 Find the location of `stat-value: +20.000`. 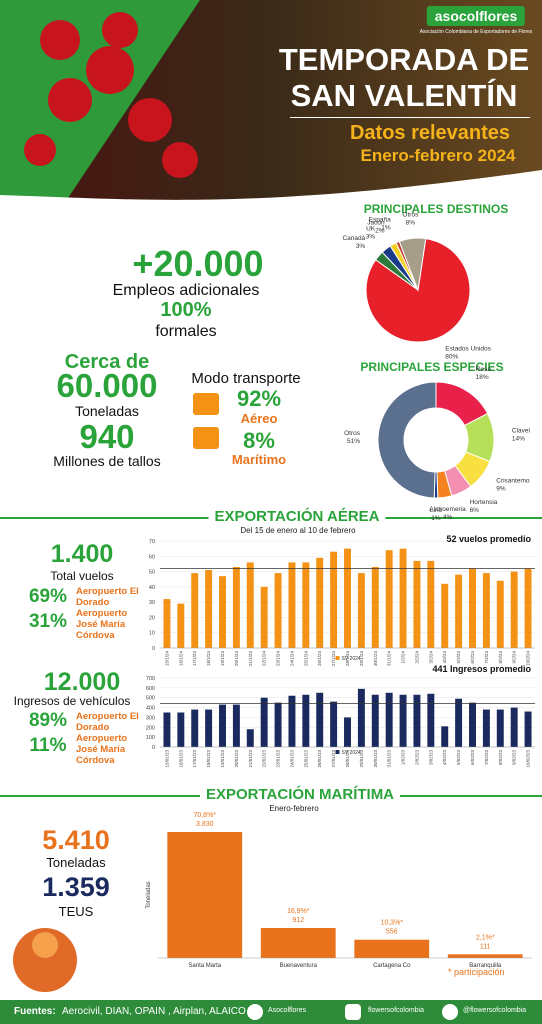

stat-value: +20.000 is located at coordinates (198, 263).